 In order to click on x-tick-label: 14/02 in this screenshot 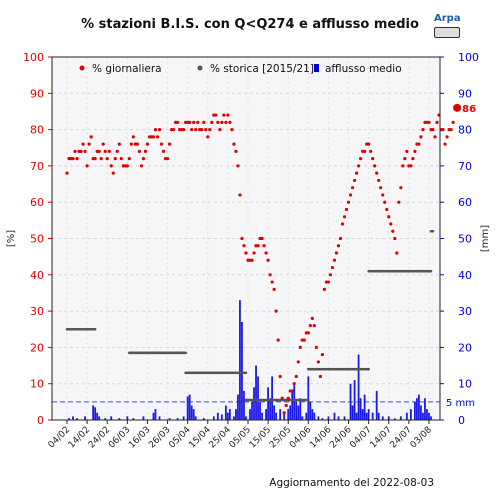, I will do `click(79, 437)`.